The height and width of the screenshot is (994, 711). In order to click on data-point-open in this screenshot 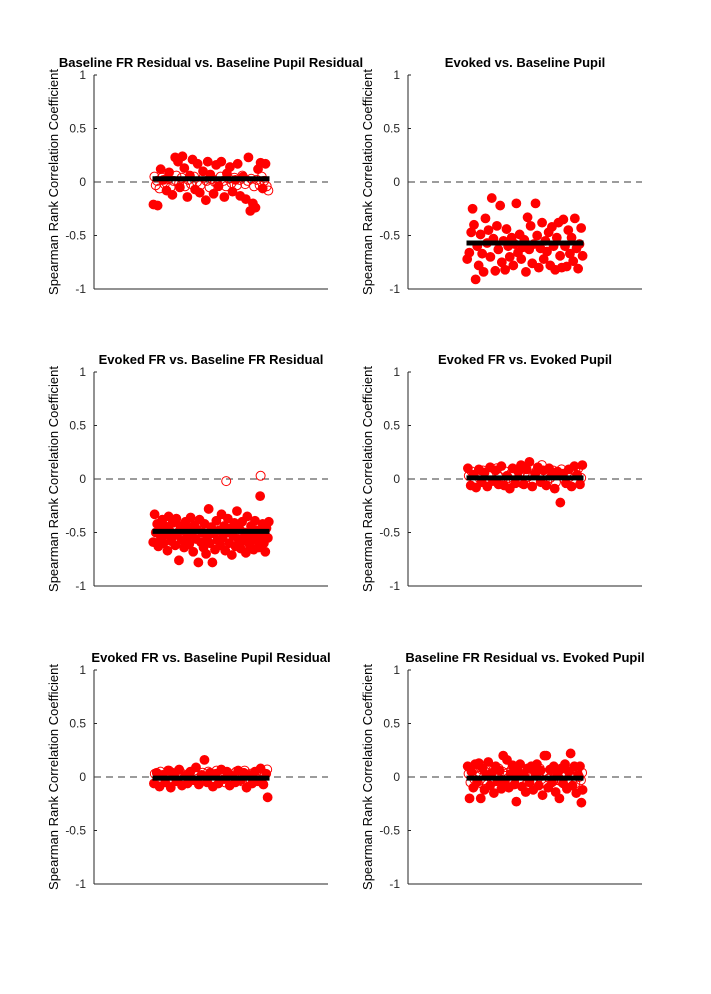, I will do `click(226, 481)`.